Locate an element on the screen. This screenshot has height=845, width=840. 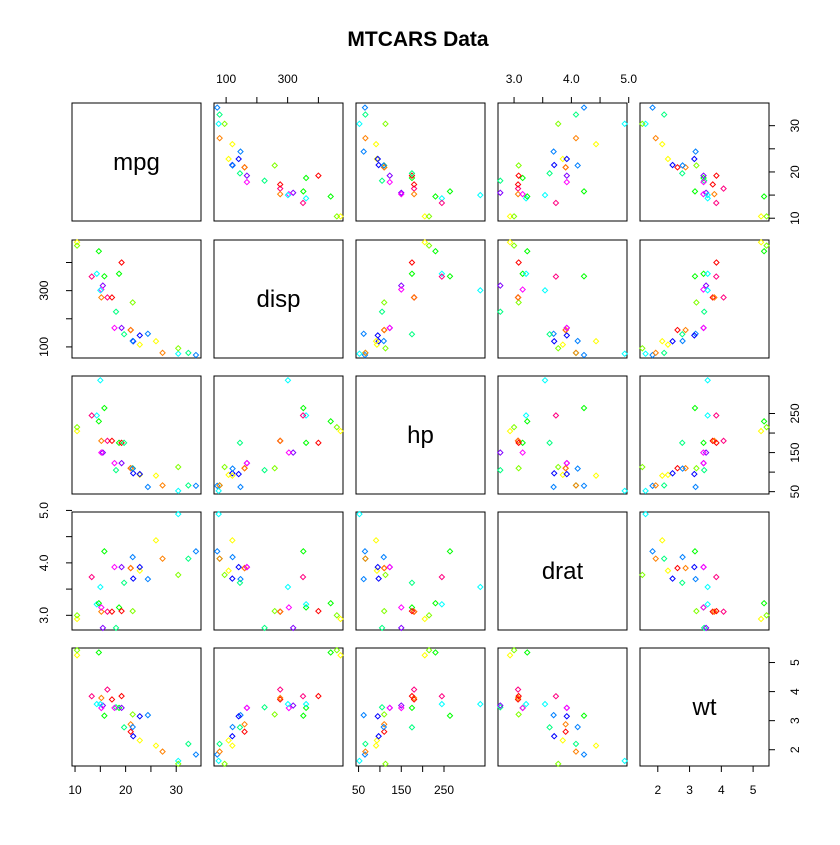
panel-mpg-mpg: mpg is located at coordinates (136, 162).